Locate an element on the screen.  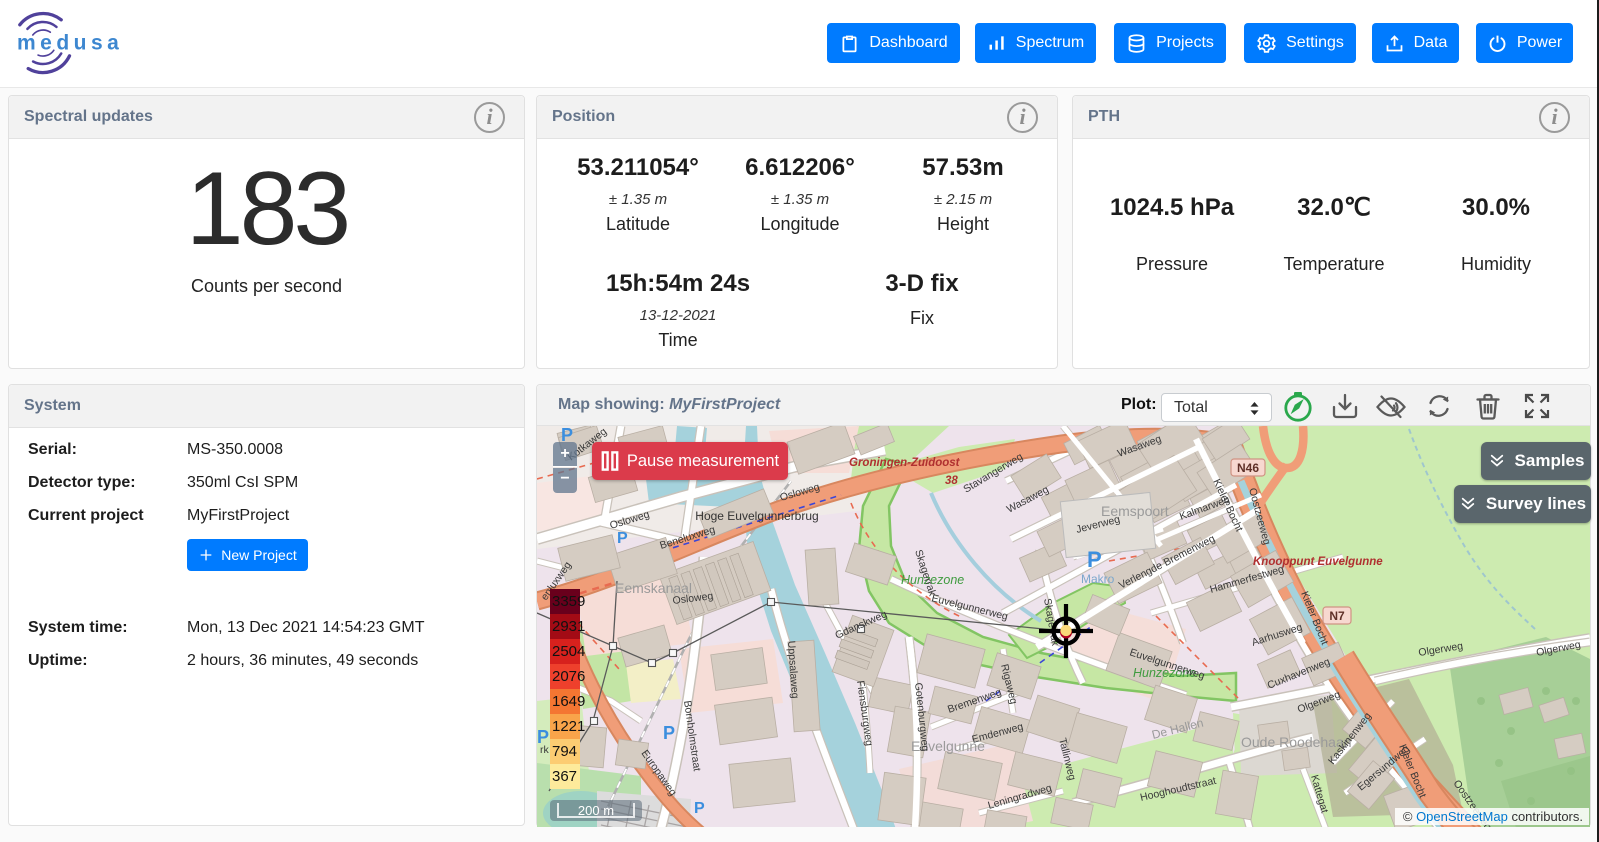
svg-text: Makro is located at coordinates (1098, 579).